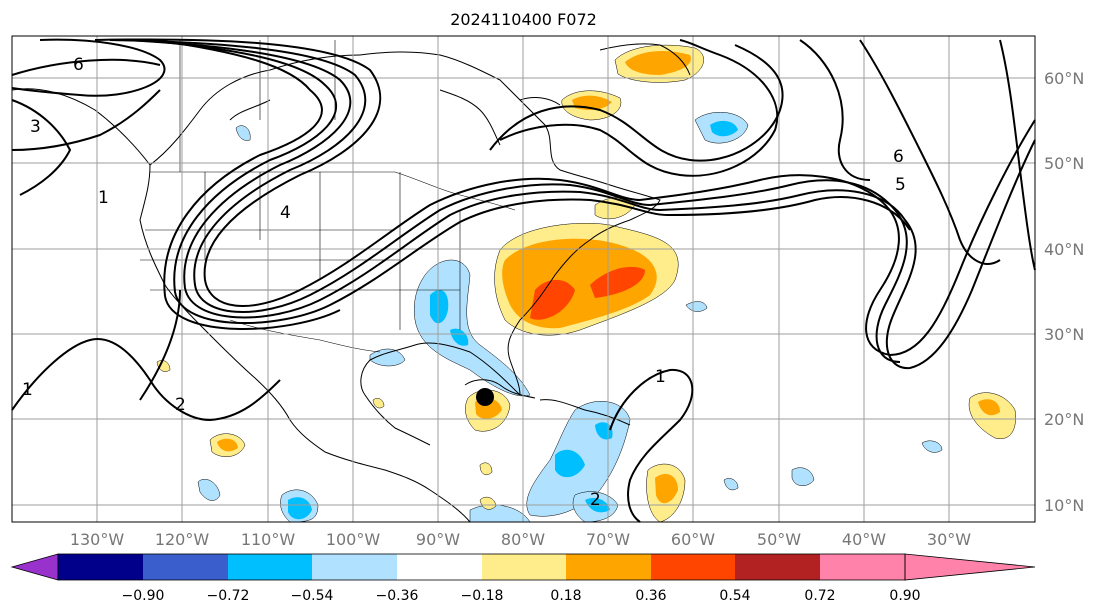 The width and height of the screenshot is (1105, 615). I want to click on lon-label: 30°W, so click(949, 539).